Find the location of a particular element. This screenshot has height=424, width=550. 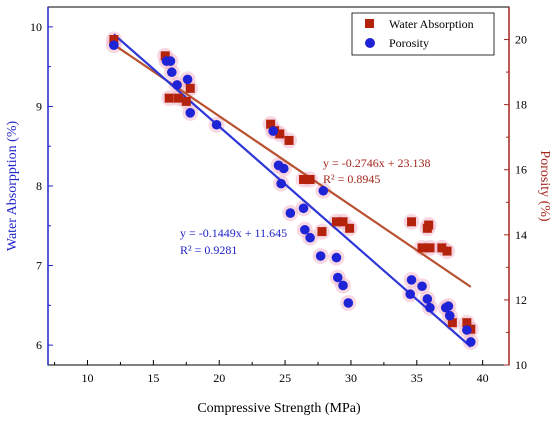

legend-water-absorption-label: Water Absorption is located at coordinates (431, 24).